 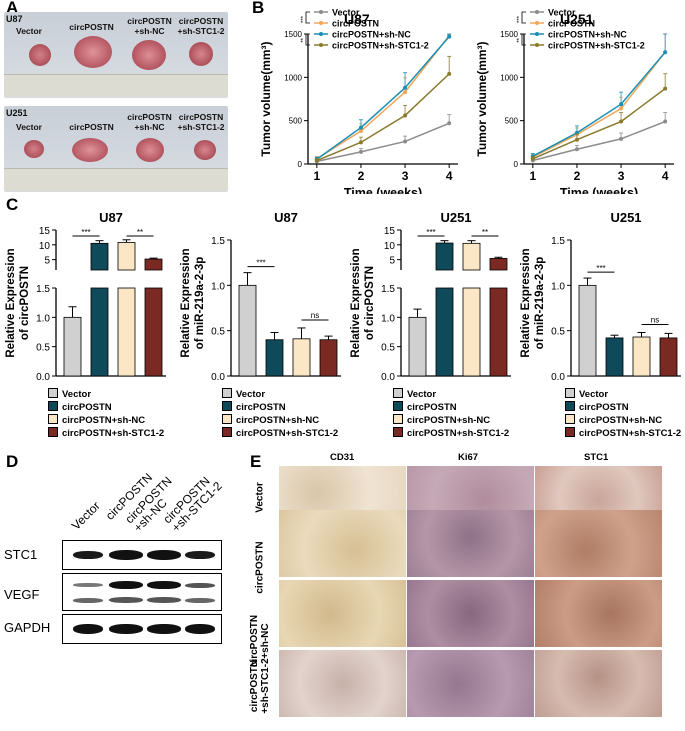 What do you see at coordinates (599, 190) in the screenshot?
I see `x-axis-label: Time (weeks)` at bounding box center [599, 190].